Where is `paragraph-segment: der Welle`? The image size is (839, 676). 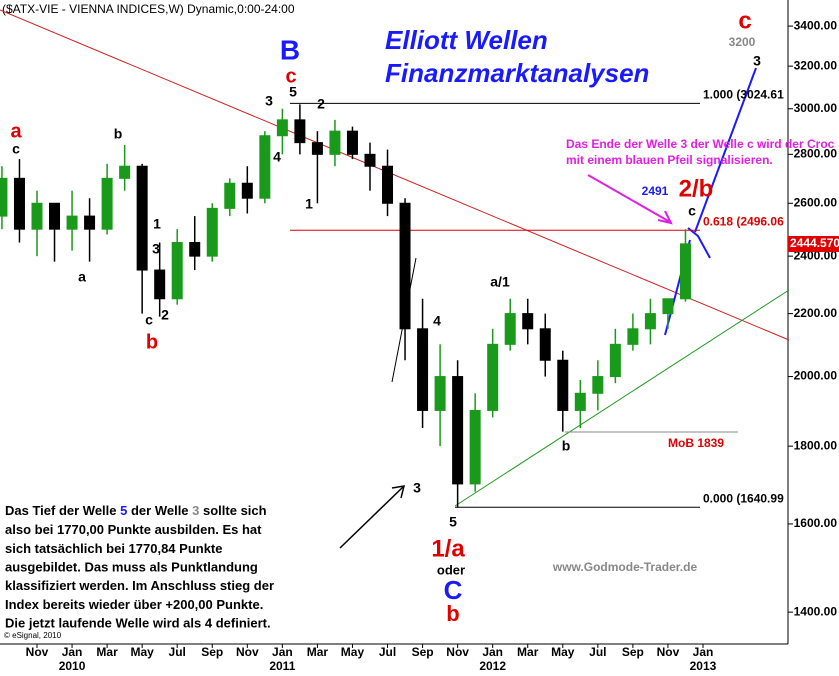
paragraph-segment: der Welle is located at coordinates (159, 510).